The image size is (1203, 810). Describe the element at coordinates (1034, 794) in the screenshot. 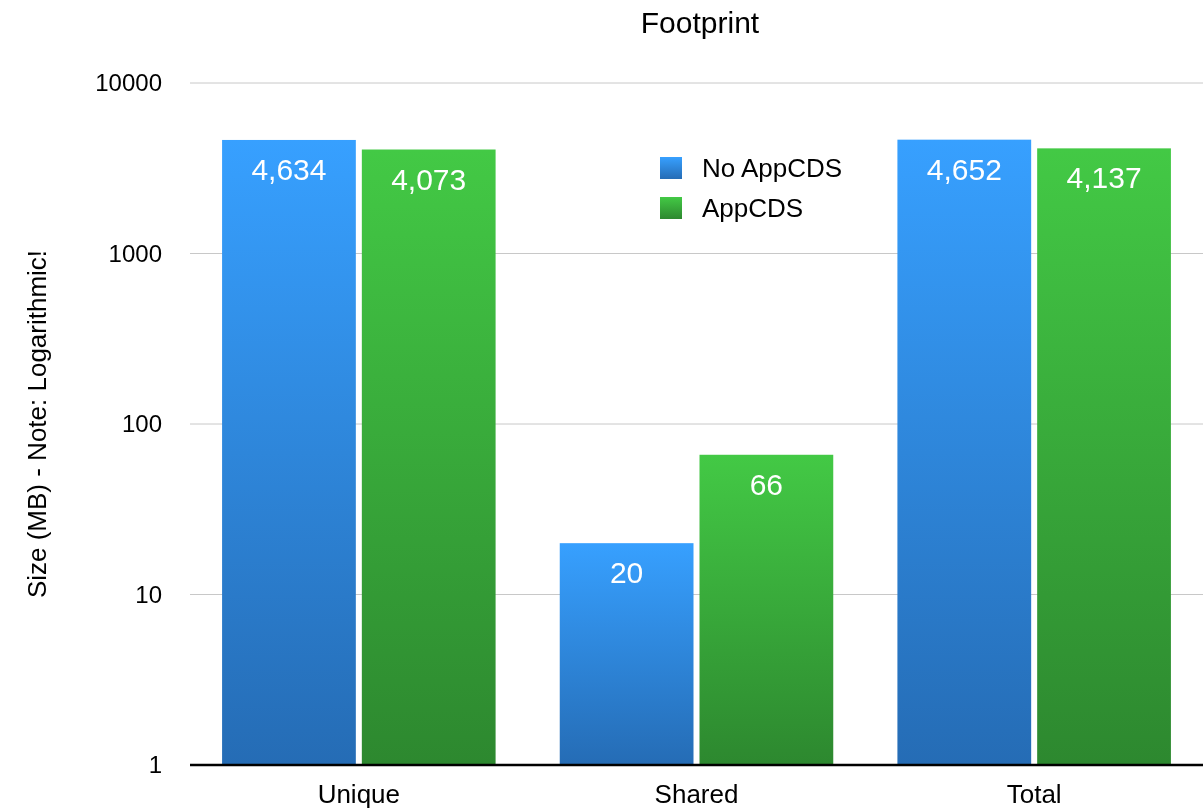

I see `x-tick-label: Total` at that location.